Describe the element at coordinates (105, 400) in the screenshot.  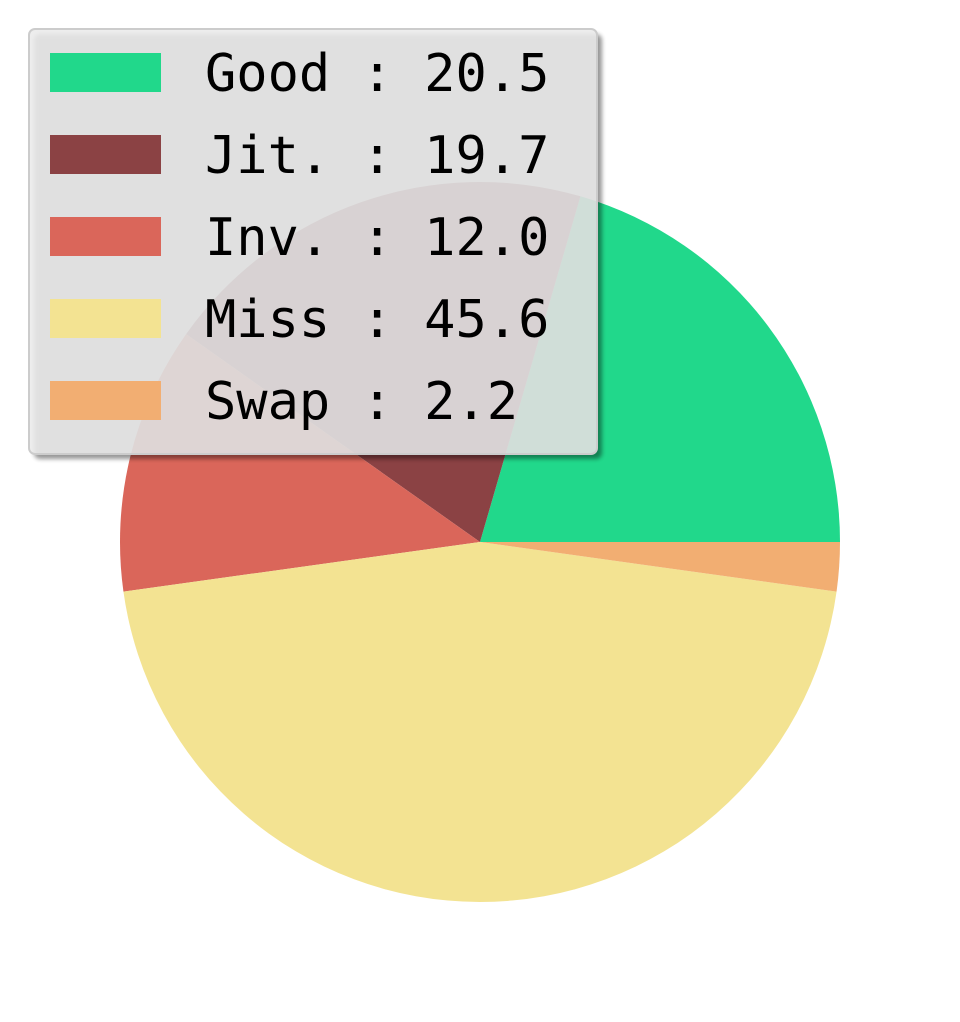
I see `legend-swatch-swap` at that location.